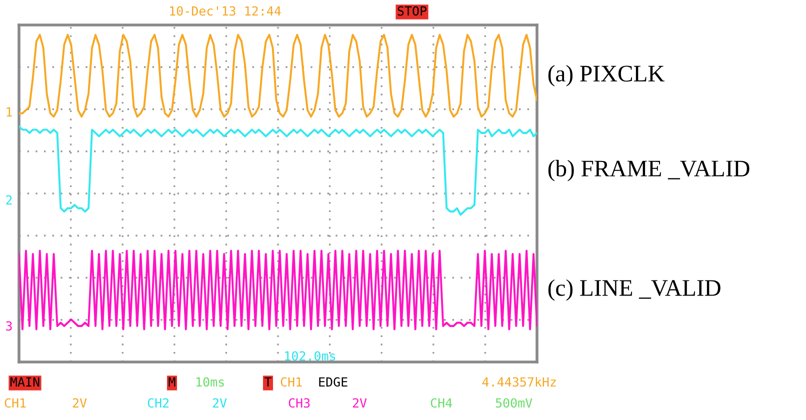 The width and height of the screenshot is (806, 420). I want to click on series-label: (a) PIXCLK, so click(606, 75).